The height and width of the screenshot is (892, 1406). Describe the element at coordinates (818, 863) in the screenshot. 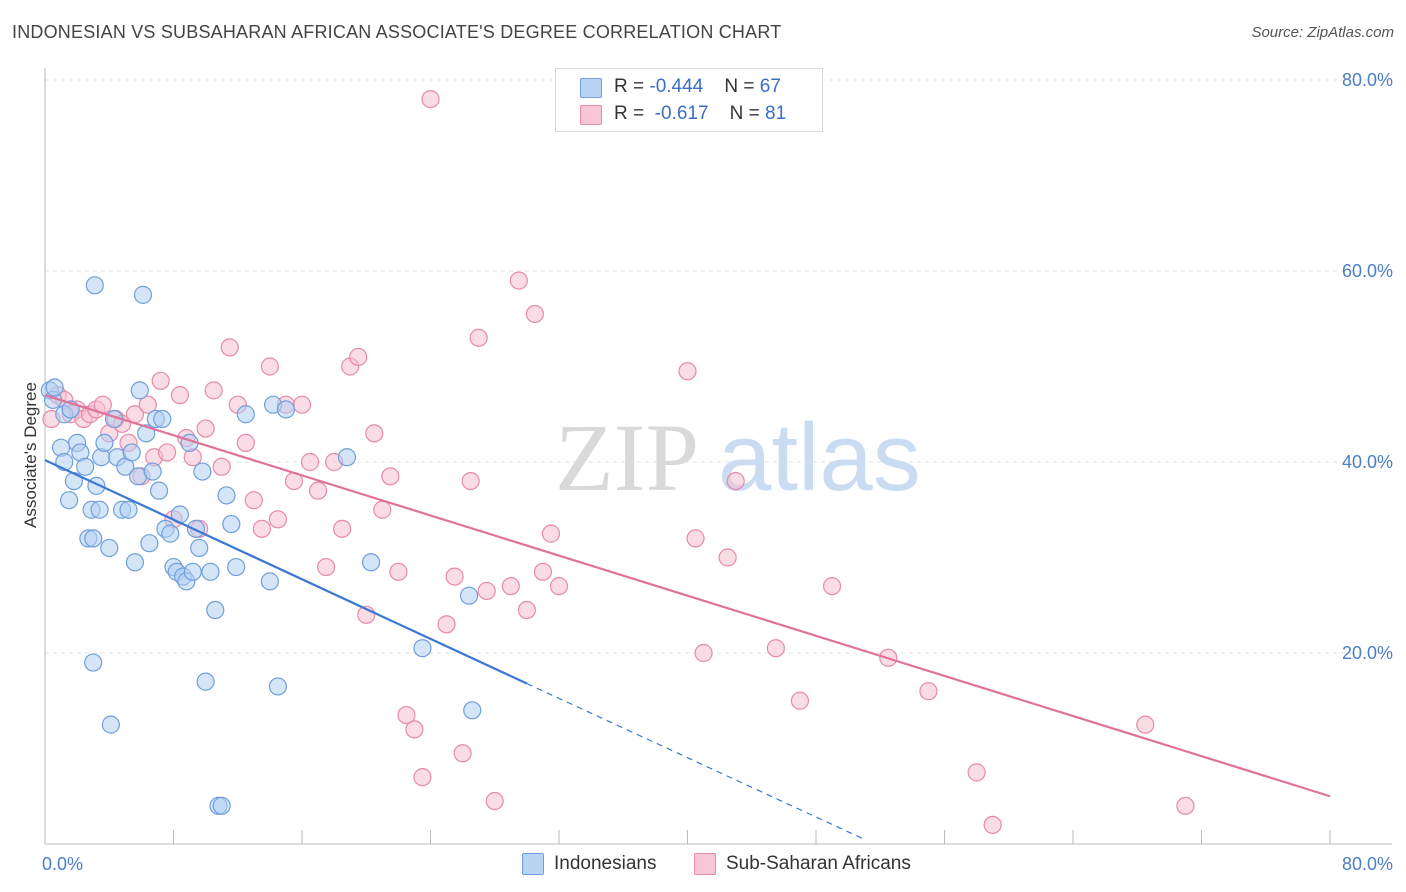

I see `bottom-legend-label-subsaharan: Sub-Saharan Africans` at that location.